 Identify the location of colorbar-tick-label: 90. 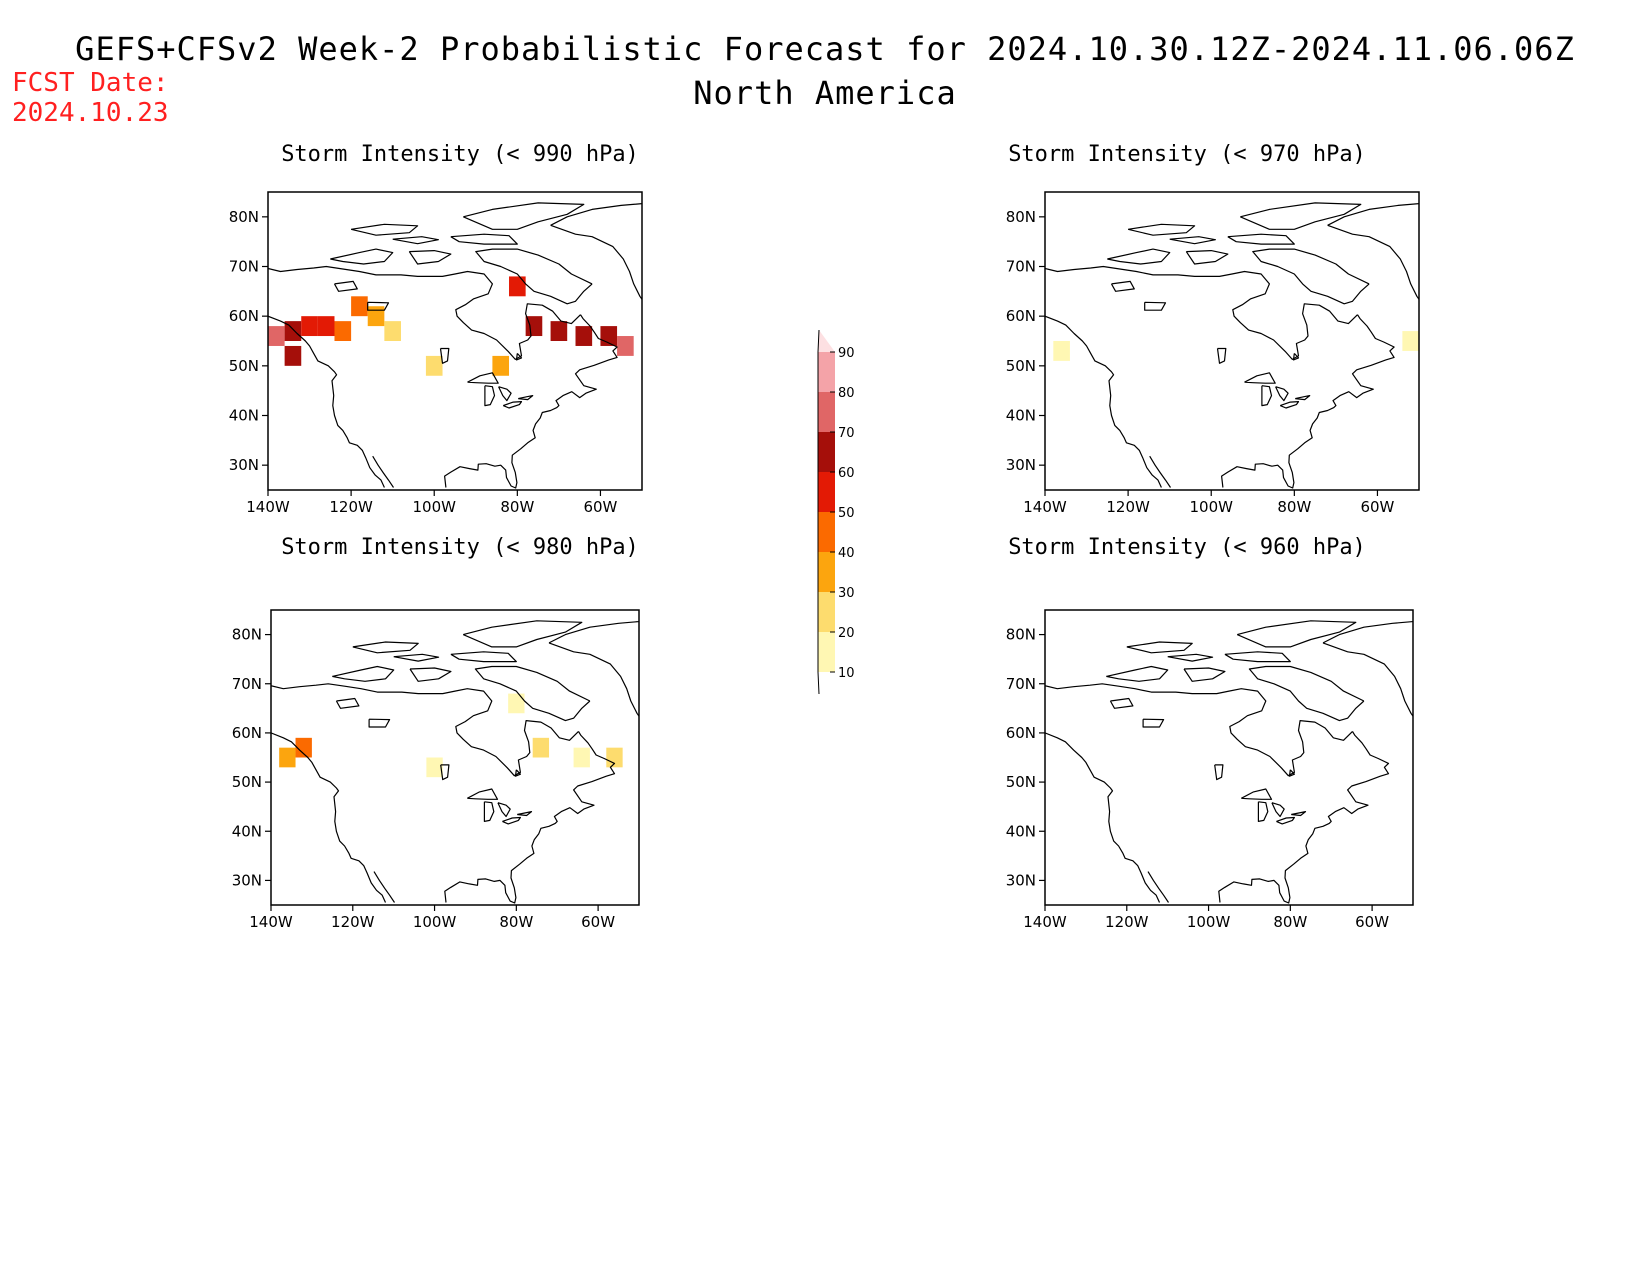
(846, 353).